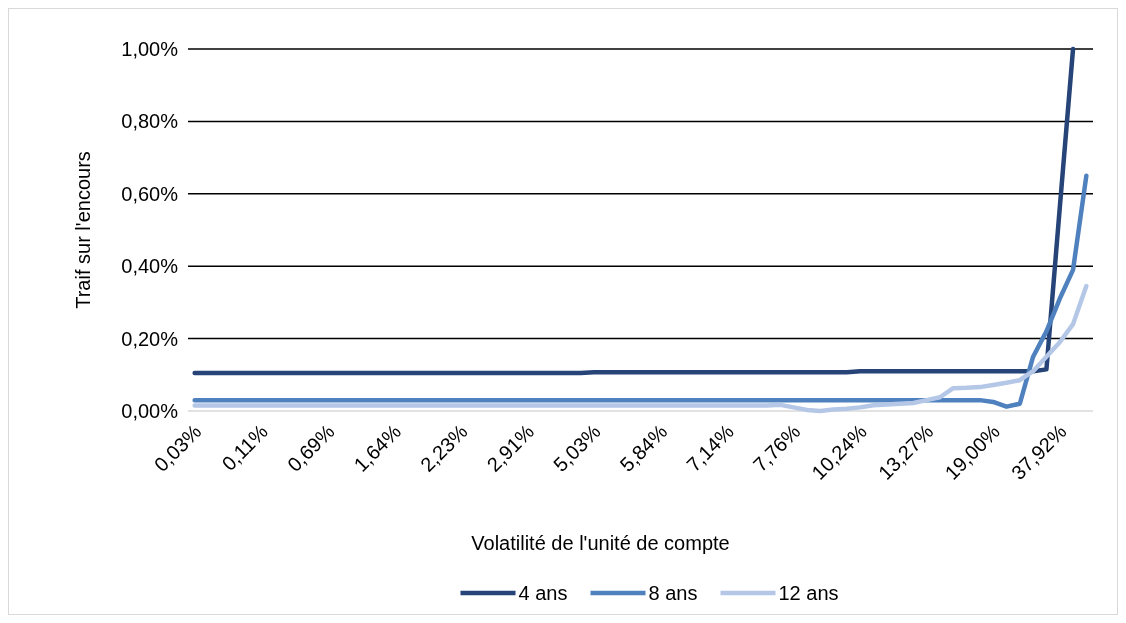 Image resolution: width=1126 pixels, height=623 pixels. Describe the element at coordinates (600, 543) in the screenshot. I see `x-axis-title: Volatilité de l'unité de compte` at that location.